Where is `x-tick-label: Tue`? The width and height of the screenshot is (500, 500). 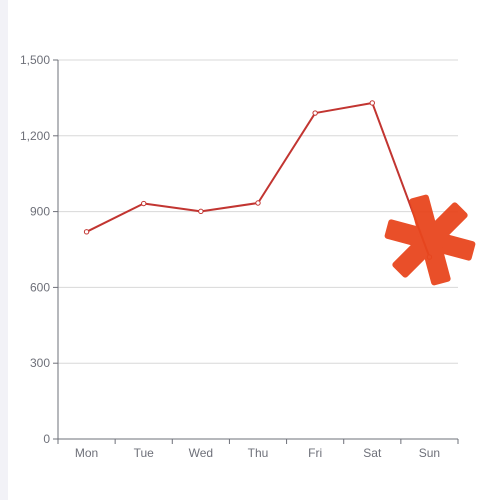
x-tick-label: Tue is located at coordinates (144, 453).